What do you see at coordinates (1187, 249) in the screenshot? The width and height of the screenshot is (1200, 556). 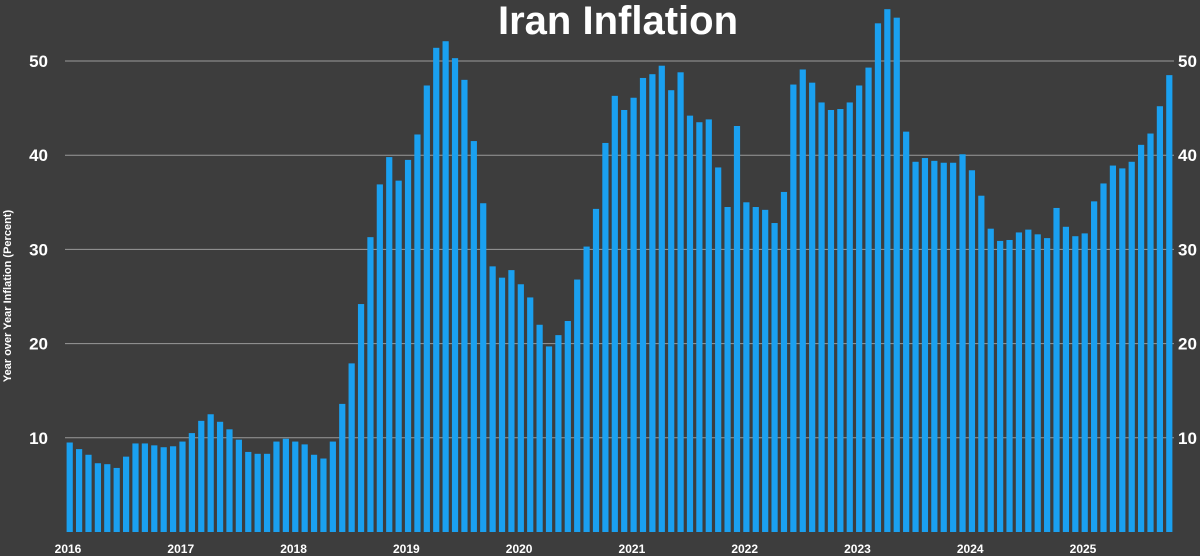 I see `y-tick-right-30: 30` at bounding box center [1187, 249].